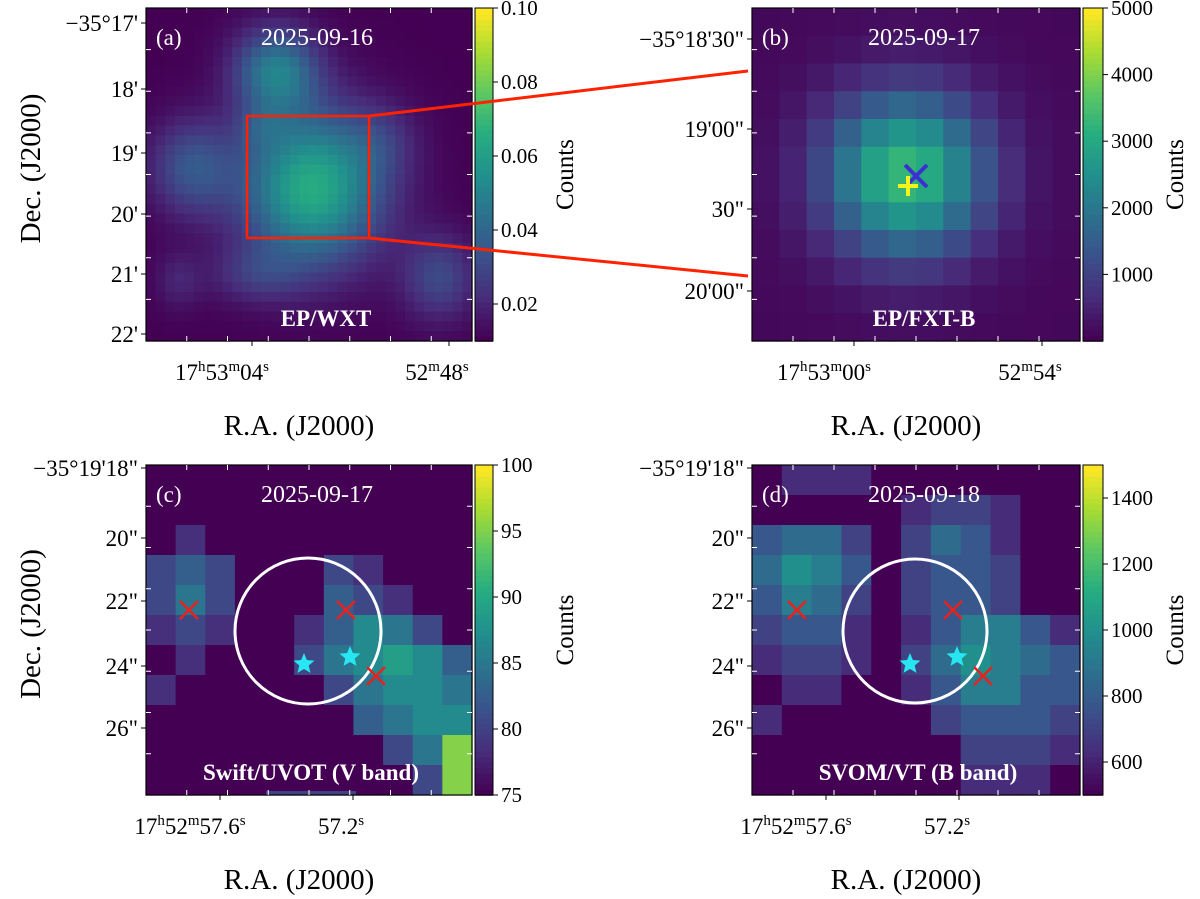 This screenshot has width=1200, height=899. Describe the element at coordinates (916, 175) in the screenshot. I see `heatmap-cells` at that location.